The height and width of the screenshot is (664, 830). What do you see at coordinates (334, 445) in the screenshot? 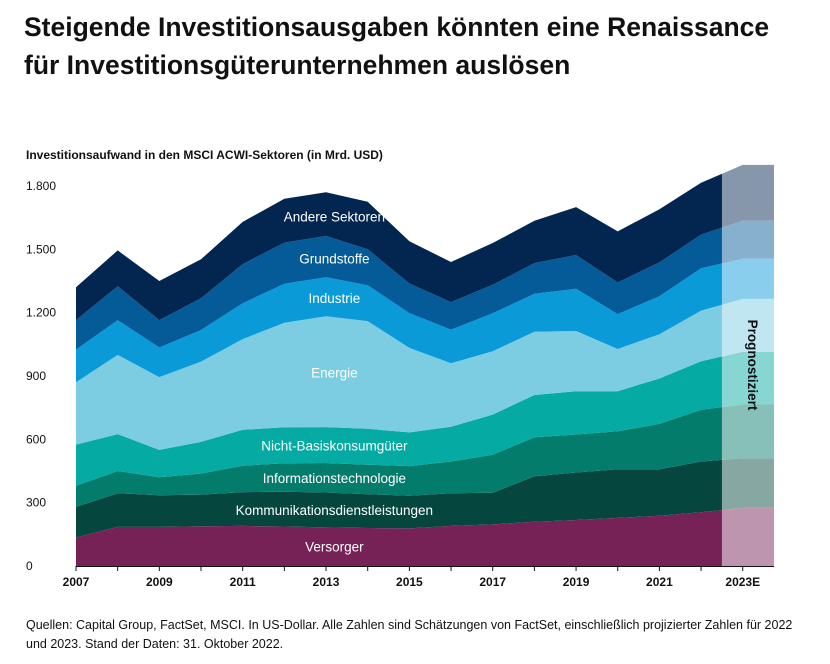
I see `band-label-4: Nicht-Basiskonsumgüter` at bounding box center [334, 445].